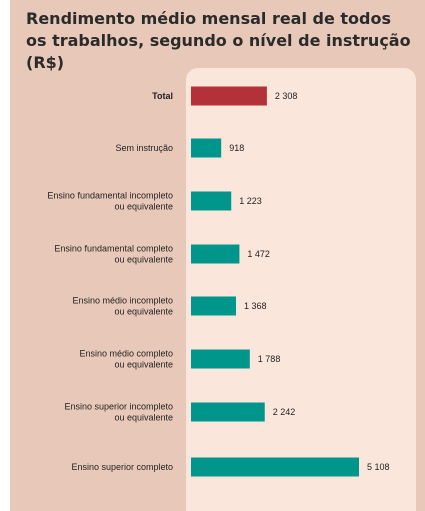 The height and width of the screenshot is (511, 425). Describe the element at coordinates (286, 96) in the screenshot. I see `value-label-total: 2 308` at that location.